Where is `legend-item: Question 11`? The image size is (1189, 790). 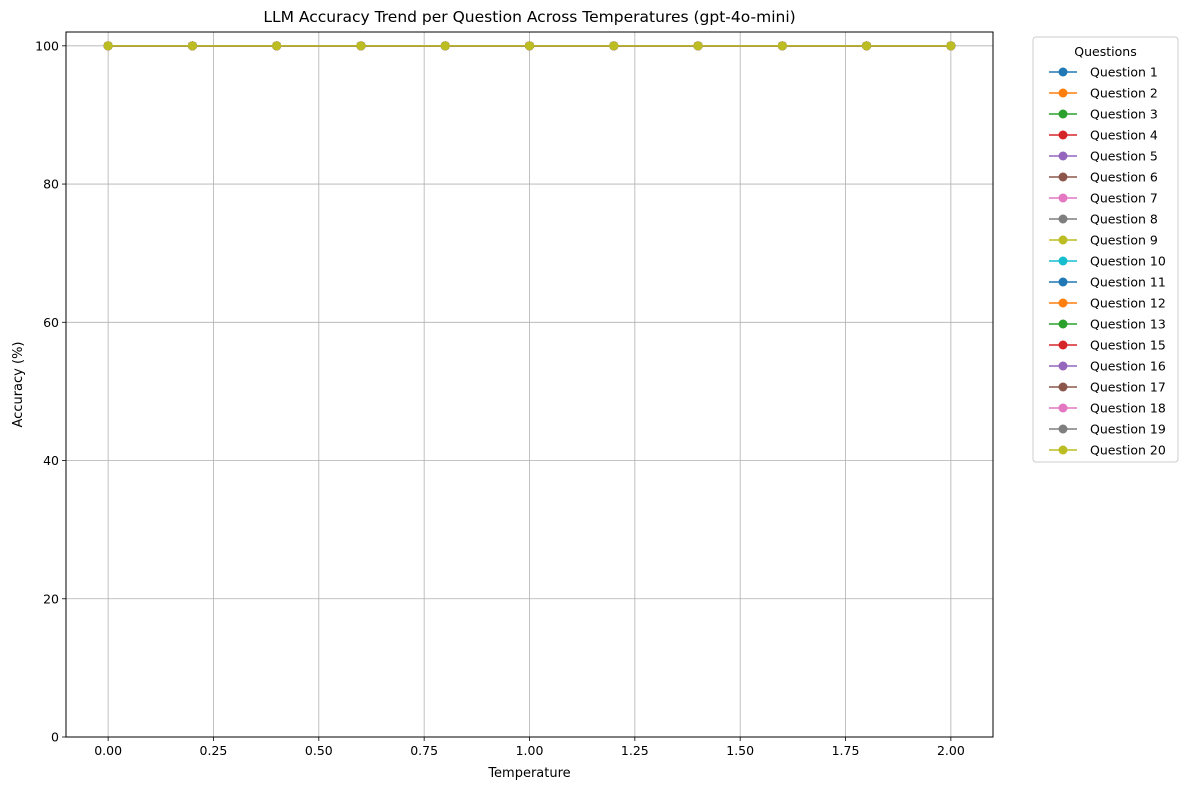 legend-item: Question 11 is located at coordinates (1107, 282).